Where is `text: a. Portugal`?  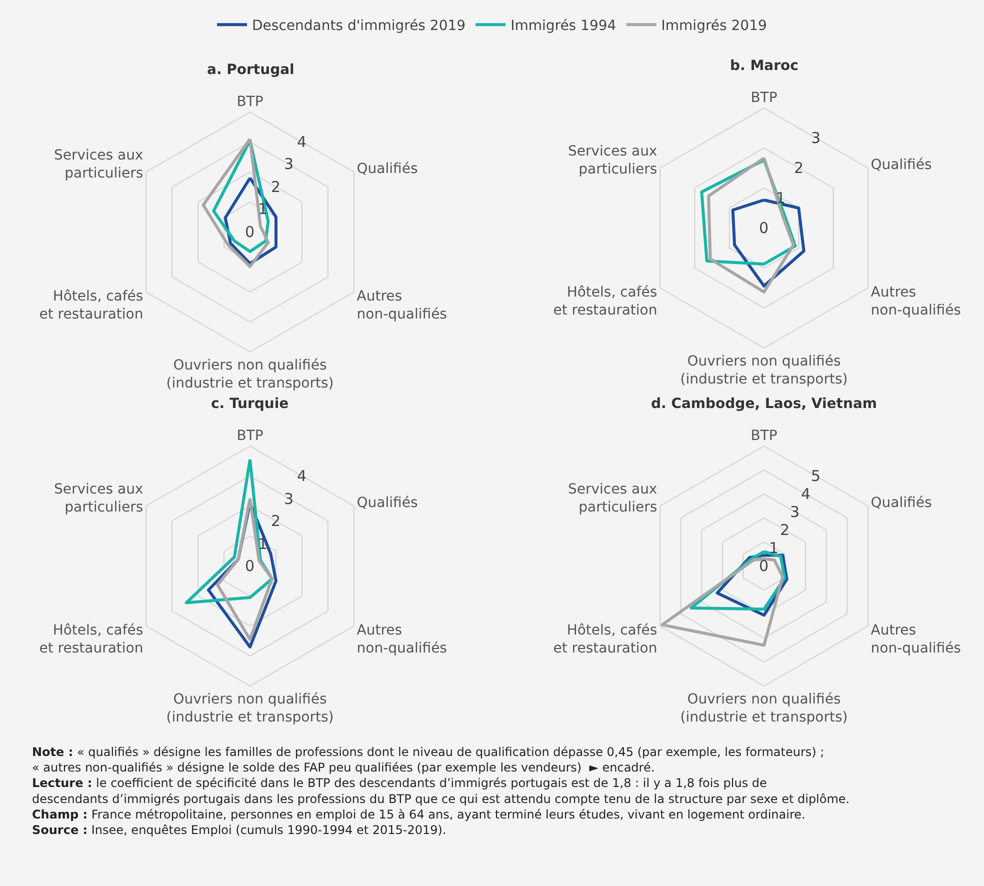 text: a. Portugal is located at coordinates (250, 70).